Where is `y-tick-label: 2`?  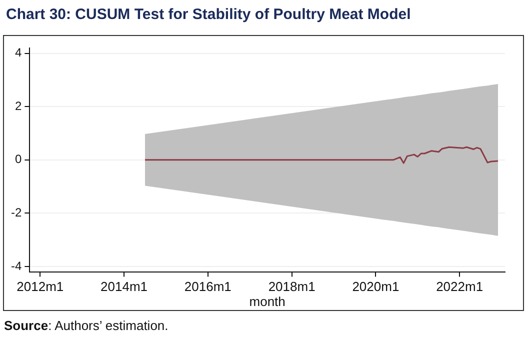
y-tick-label: 2 is located at coordinates (18, 105).